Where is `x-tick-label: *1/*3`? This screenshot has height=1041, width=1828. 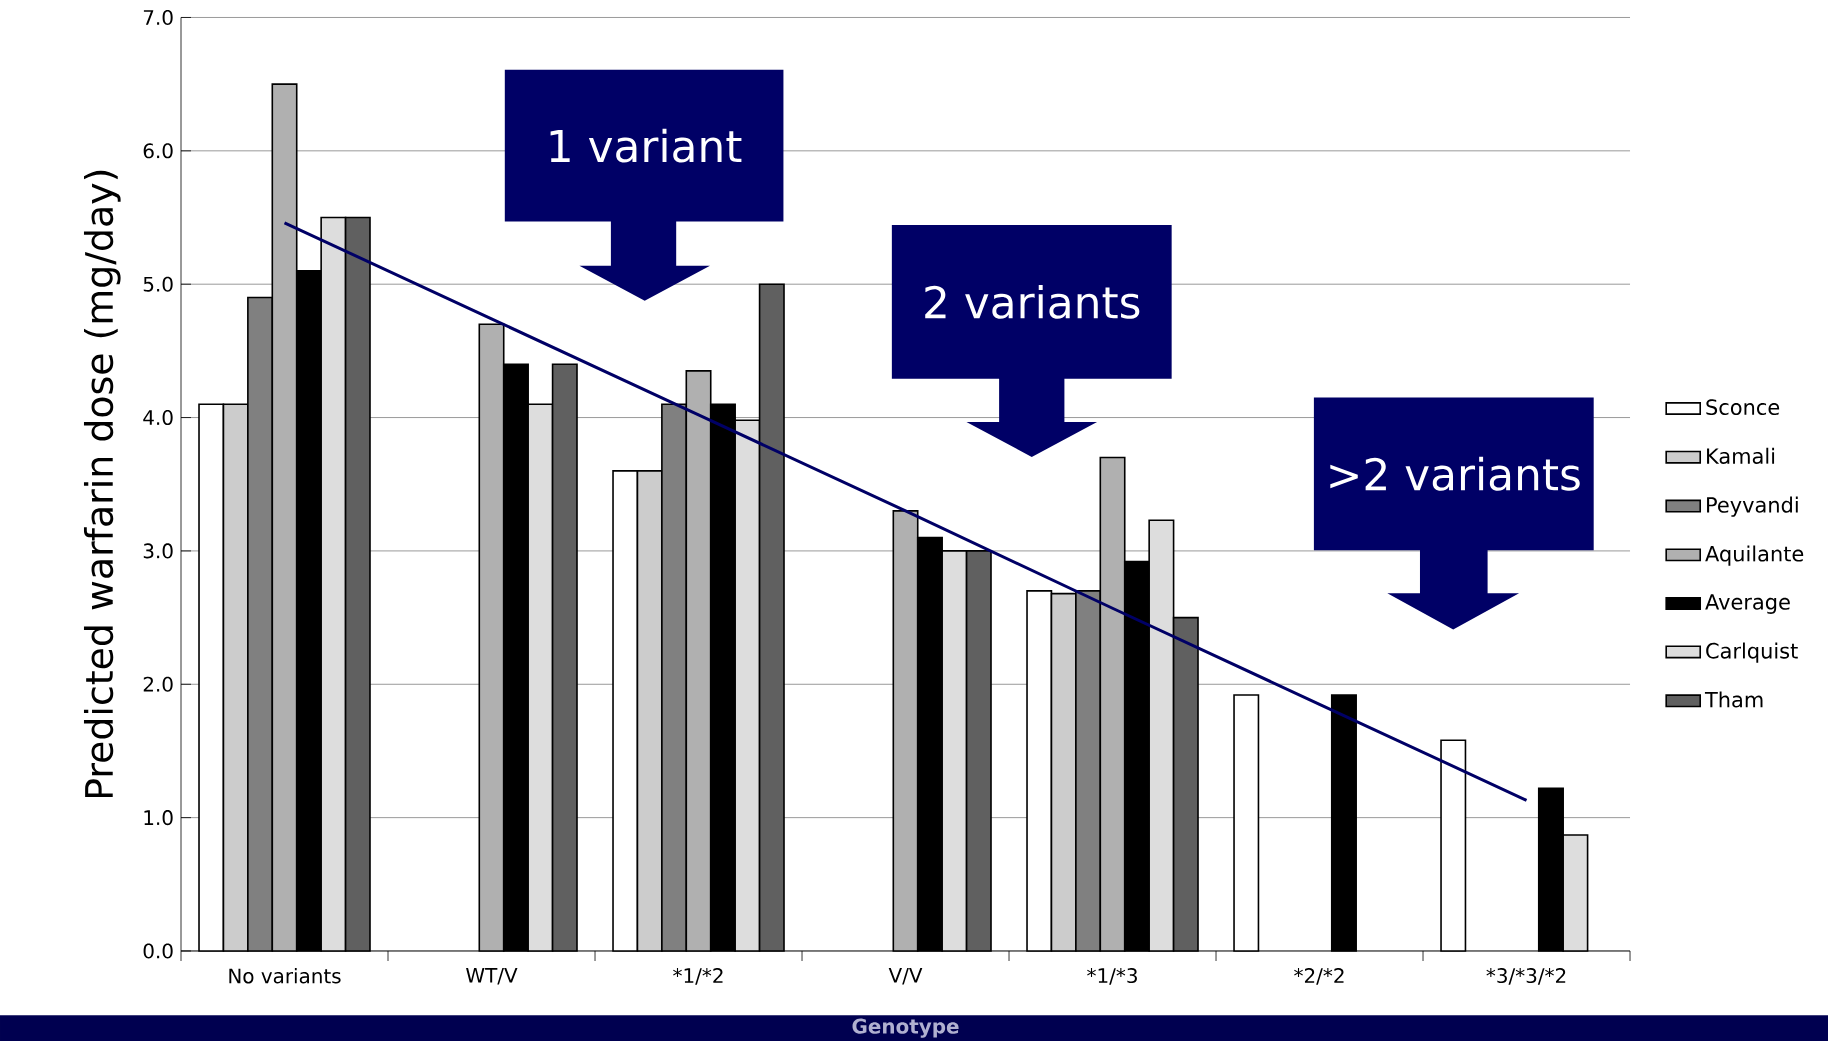
x-tick-label: *1/*3 is located at coordinates (1112, 976).